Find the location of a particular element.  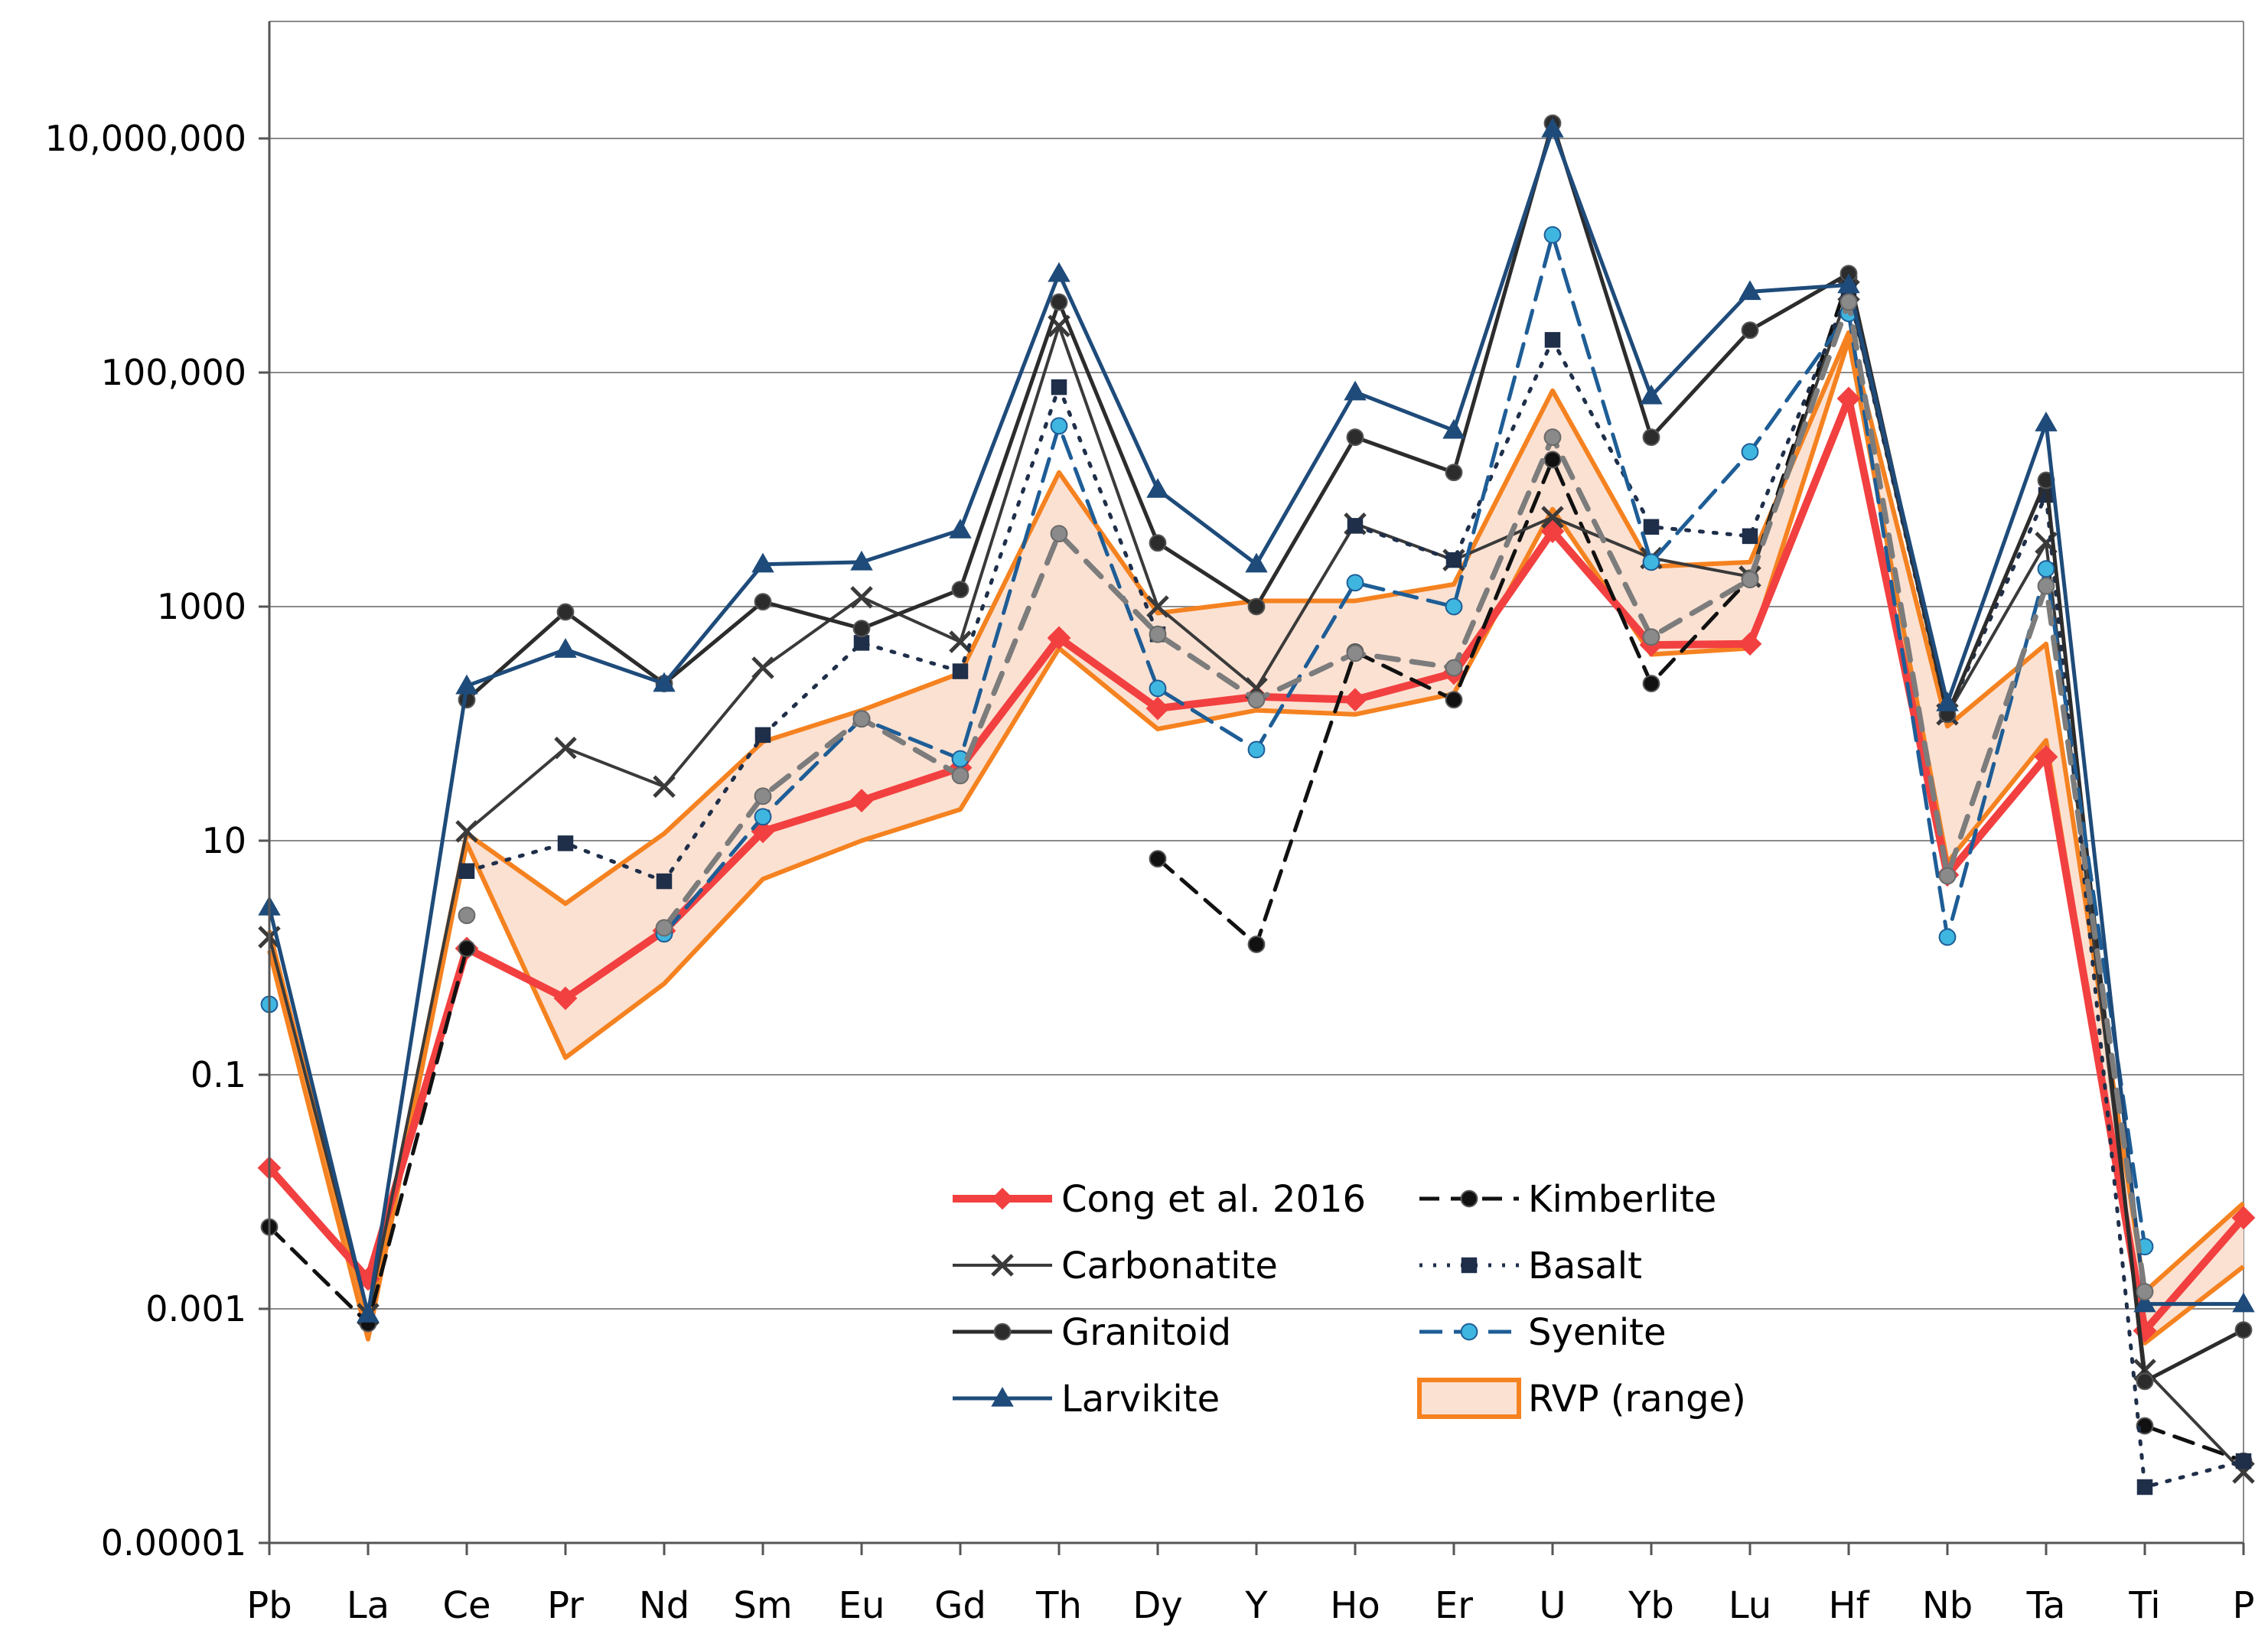

point-grey-dashed-unlabelled-u is located at coordinates (1552, 437).